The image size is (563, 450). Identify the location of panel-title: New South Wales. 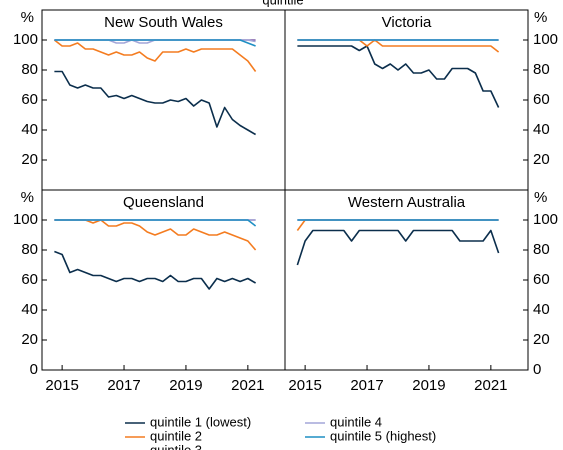
(163, 22).